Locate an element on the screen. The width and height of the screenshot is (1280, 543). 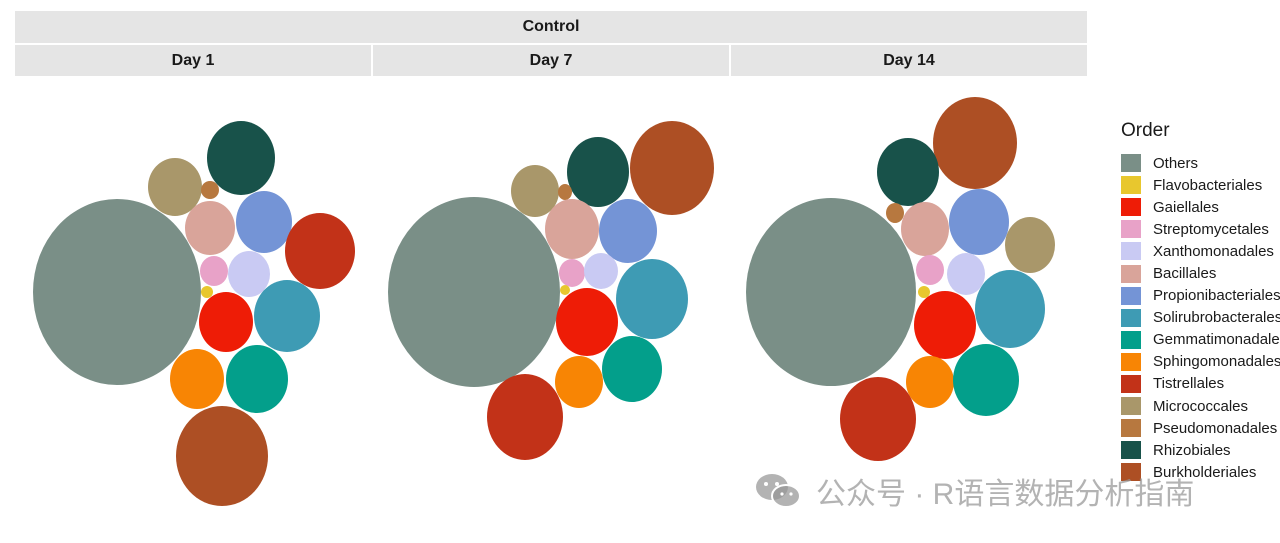
legend-item-streptomycetales: Streptomycetales is located at coordinates (1200, 229).